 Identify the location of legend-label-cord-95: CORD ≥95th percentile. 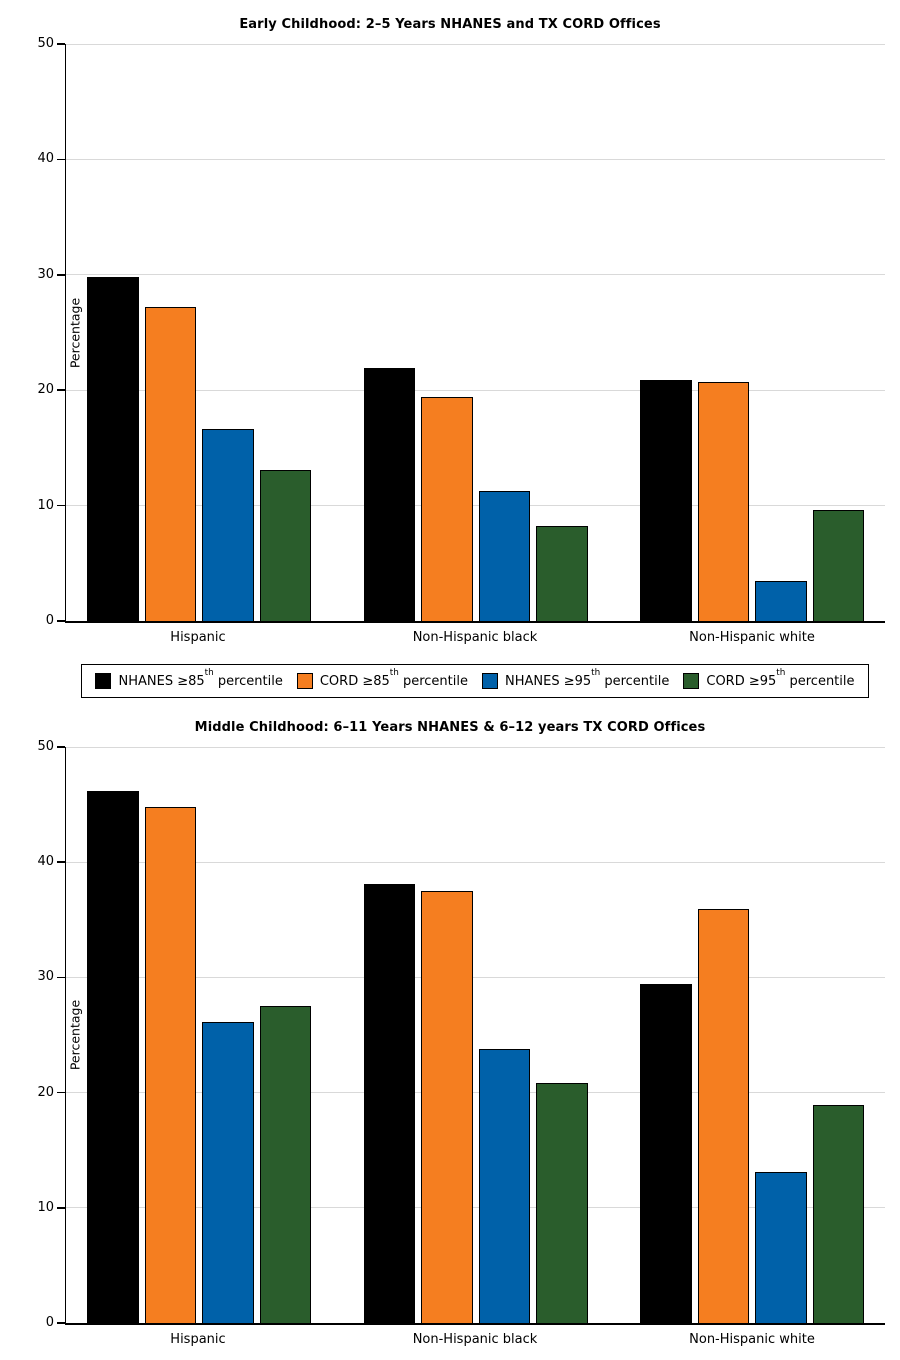
(780, 678).